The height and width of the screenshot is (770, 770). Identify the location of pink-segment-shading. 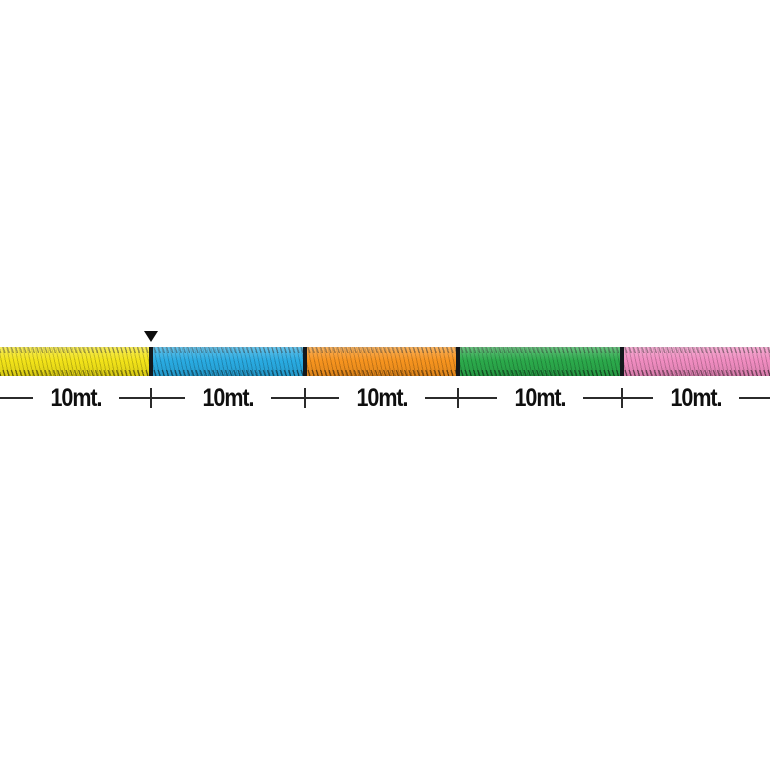
(696, 361).